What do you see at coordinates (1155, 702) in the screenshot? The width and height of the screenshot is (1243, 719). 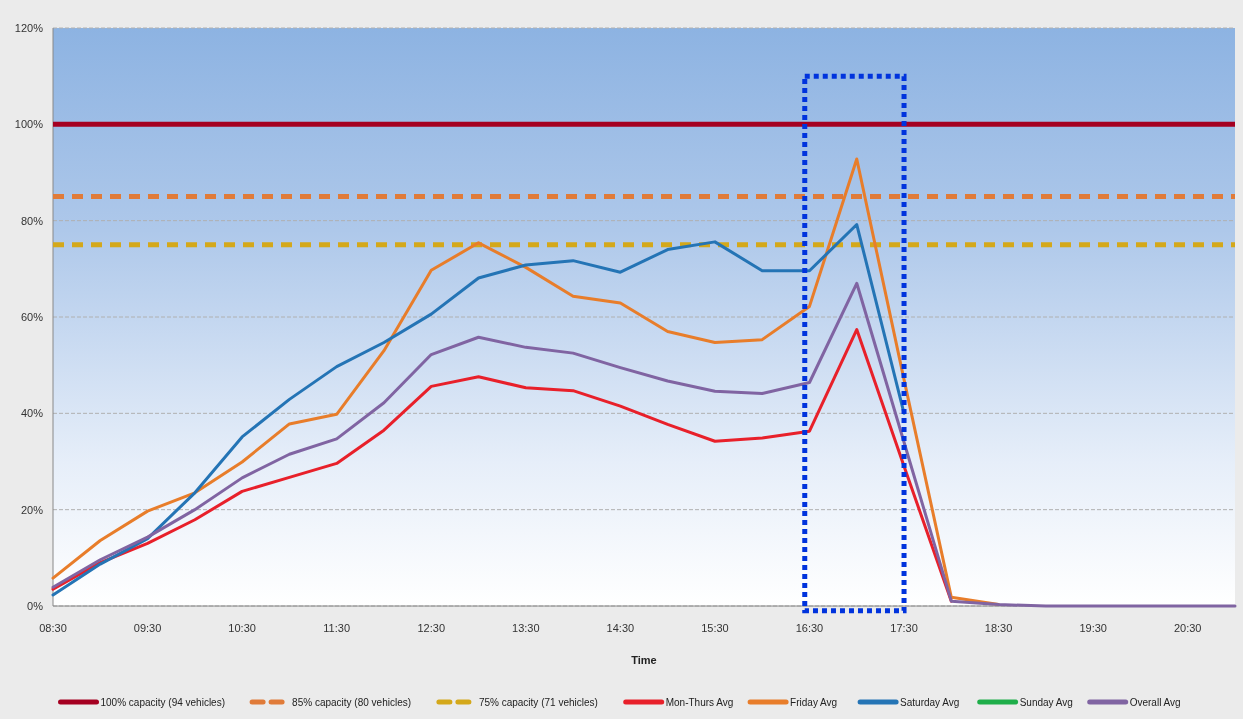 I see `legend-label: Overall Avg` at bounding box center [1155, 702].